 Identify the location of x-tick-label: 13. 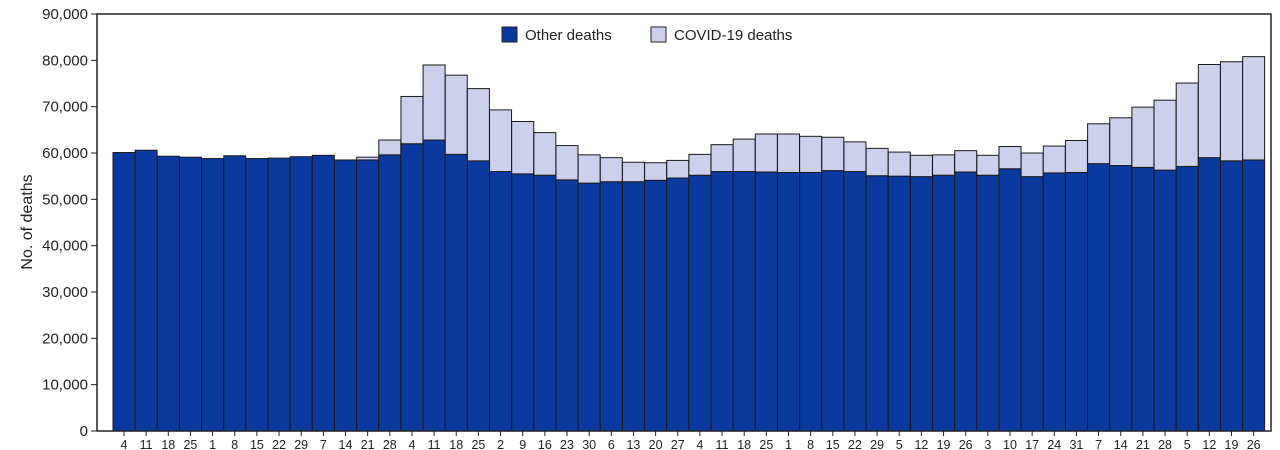
(633, 444).